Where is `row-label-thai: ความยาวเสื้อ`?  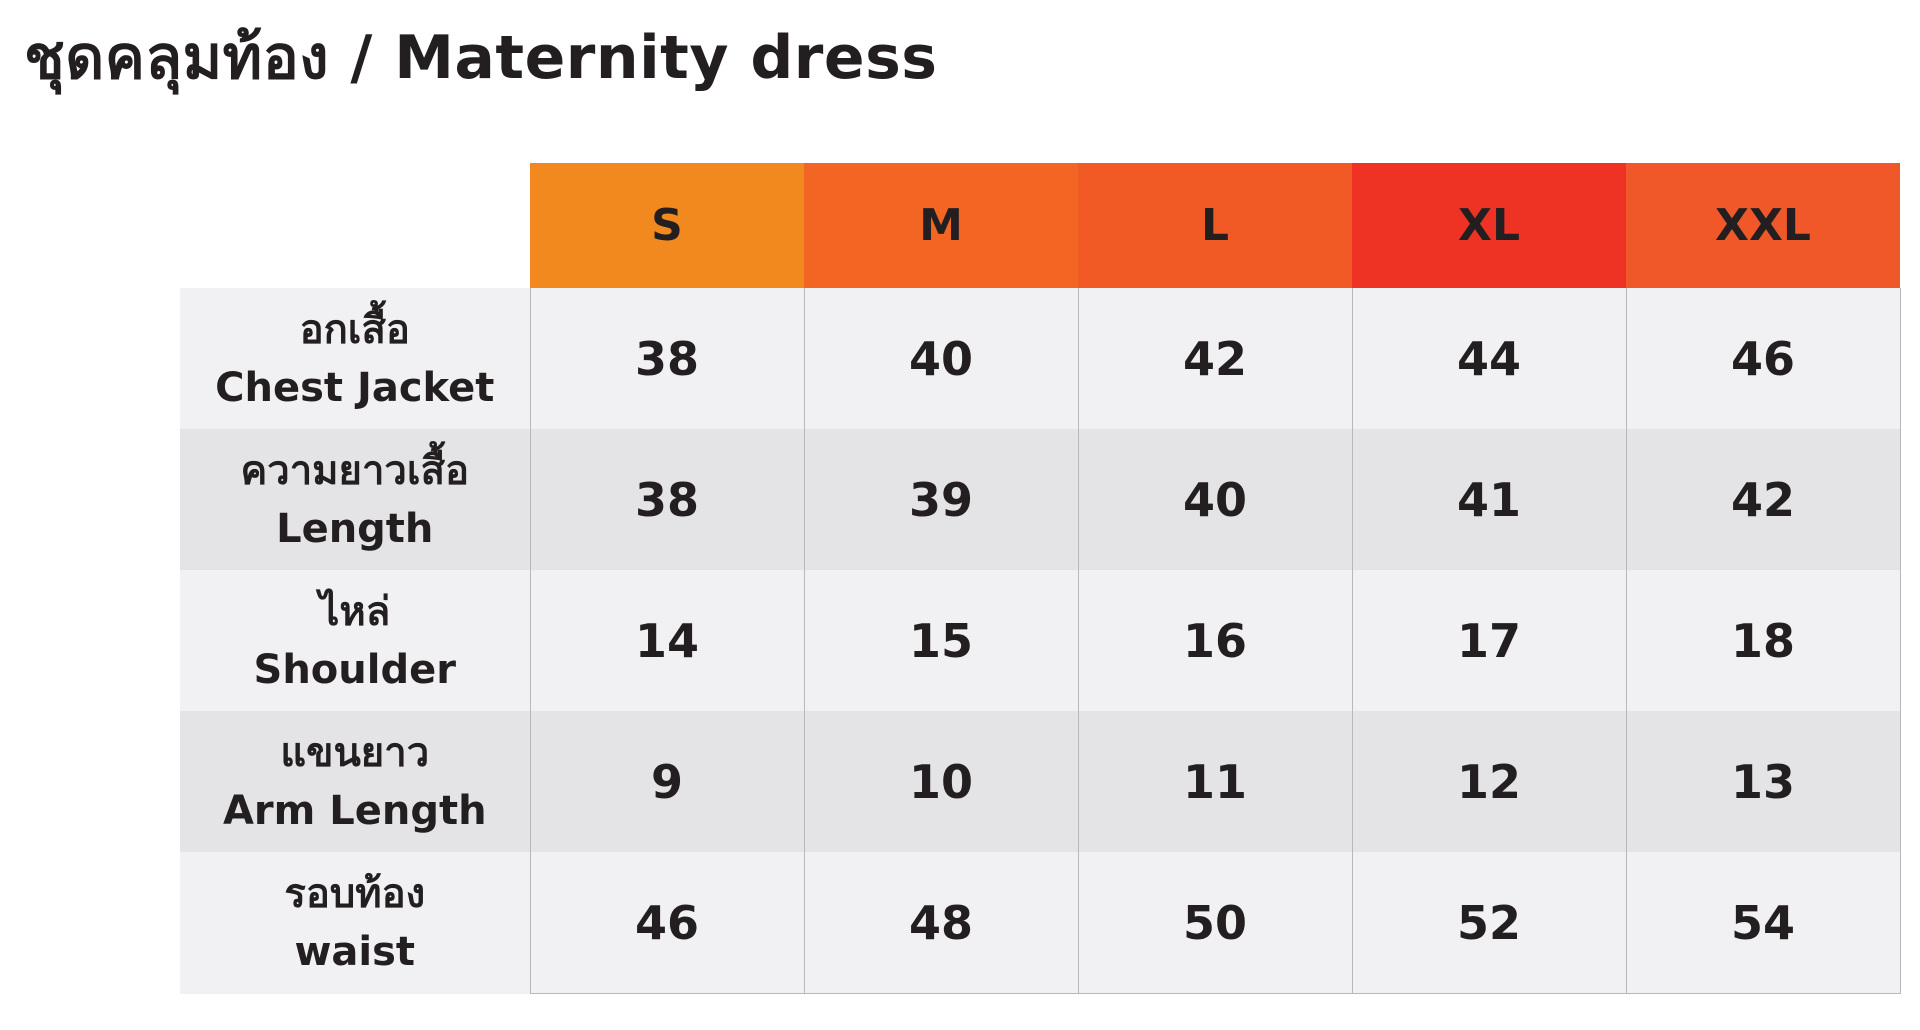 row-label-thai: ความยาวเสื้อ is located at coordinates (354, 470).